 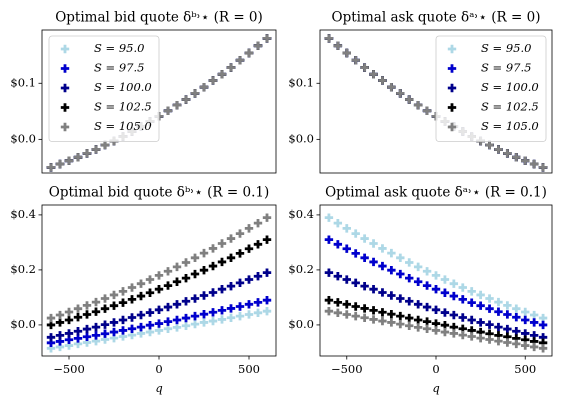 What do you see at coordinates (119, 48) in the screenshot?
I see `legend-text: S = 95.0` at bounding box center [119, 48].